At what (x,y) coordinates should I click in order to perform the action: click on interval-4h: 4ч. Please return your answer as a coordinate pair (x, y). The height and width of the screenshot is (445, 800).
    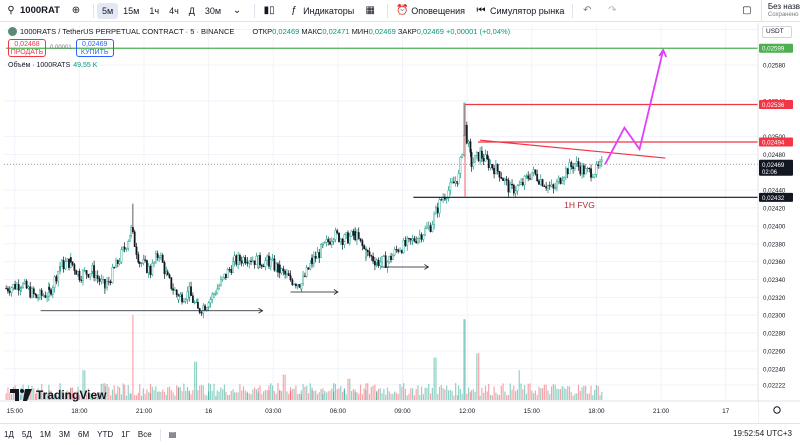
    Looking at the image, I should click on (174, 10).